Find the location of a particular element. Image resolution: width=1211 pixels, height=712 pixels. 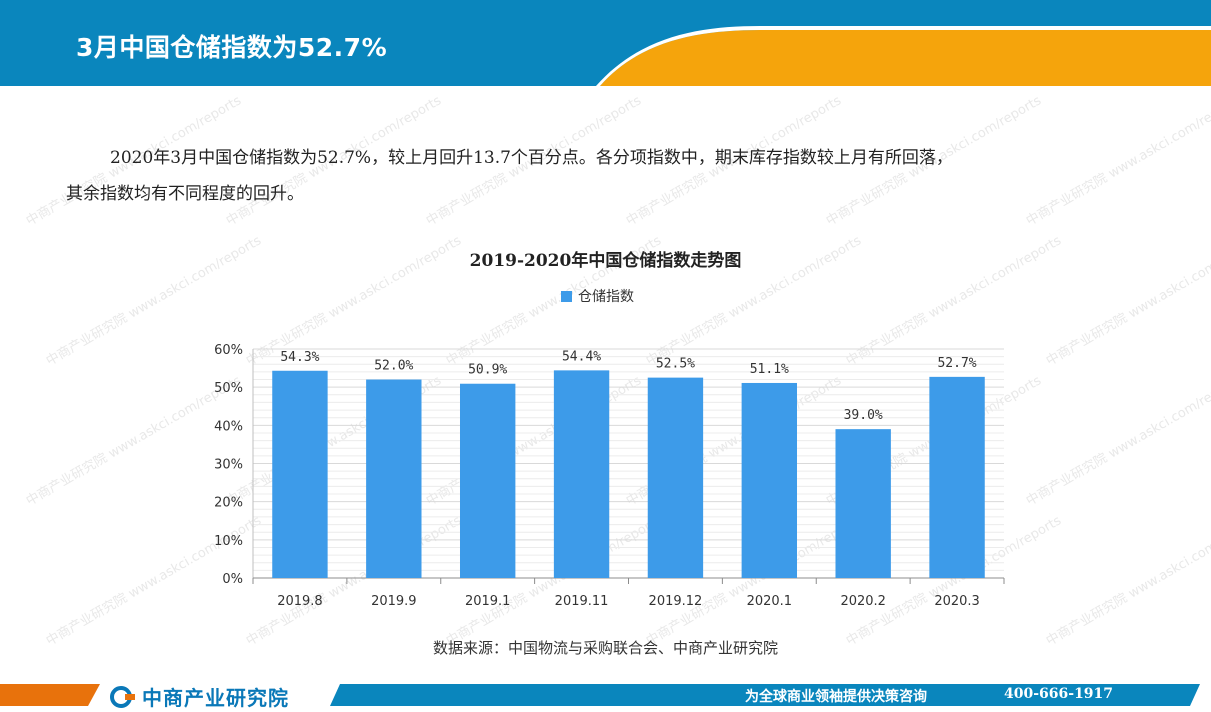

x-tick-label: 2020.2 is located at coordinates (863, 601).